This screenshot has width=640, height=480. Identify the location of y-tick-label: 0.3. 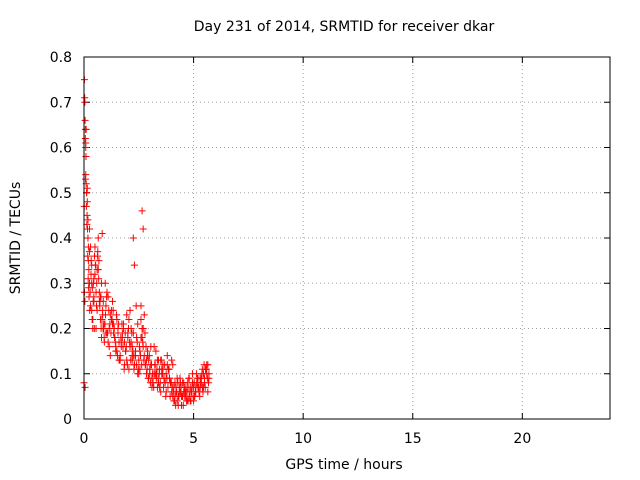
(61, 284).